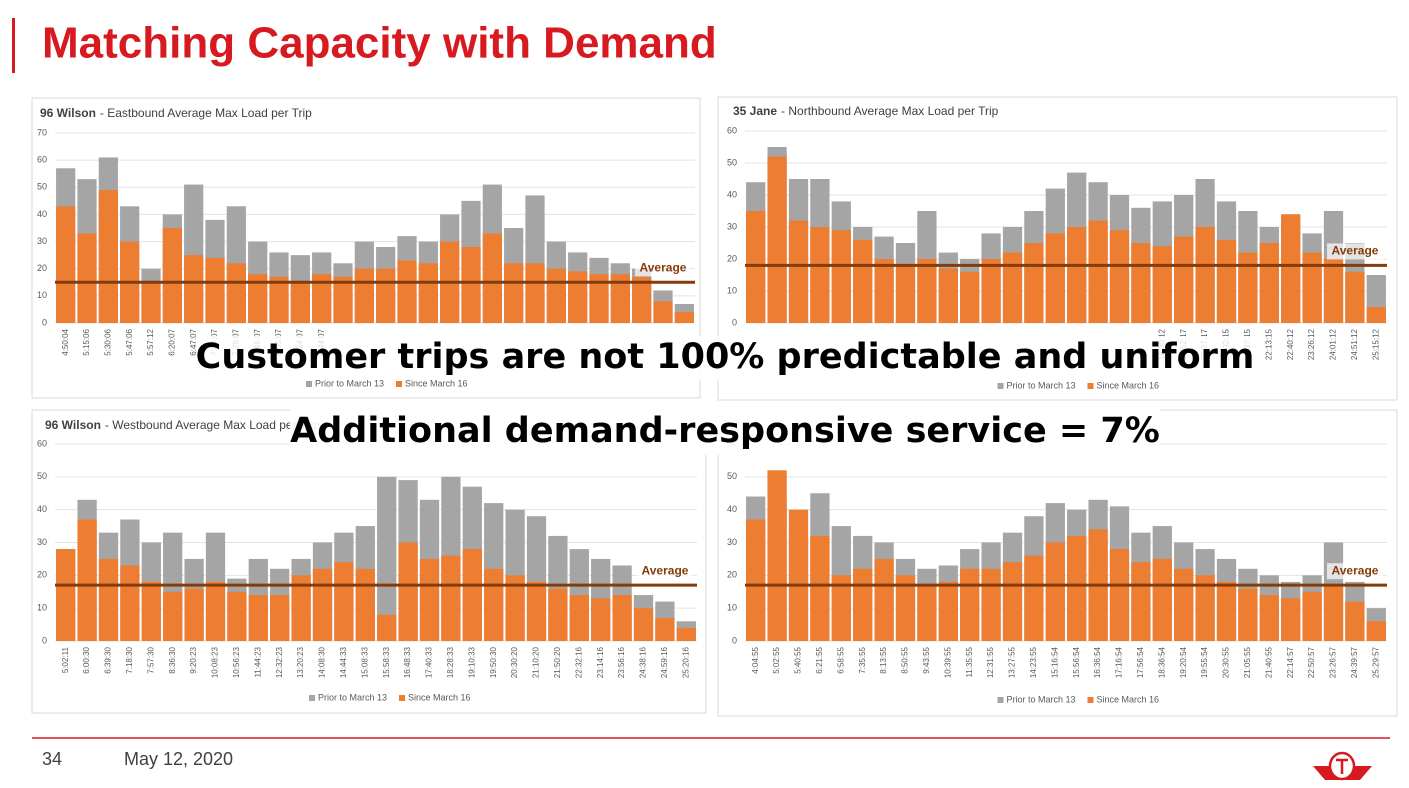 This screenshot has width=1409, height=788. Describe the element at coordinates (732, 542) in the screenshot. I see `y-tick-label: 30` at that location.